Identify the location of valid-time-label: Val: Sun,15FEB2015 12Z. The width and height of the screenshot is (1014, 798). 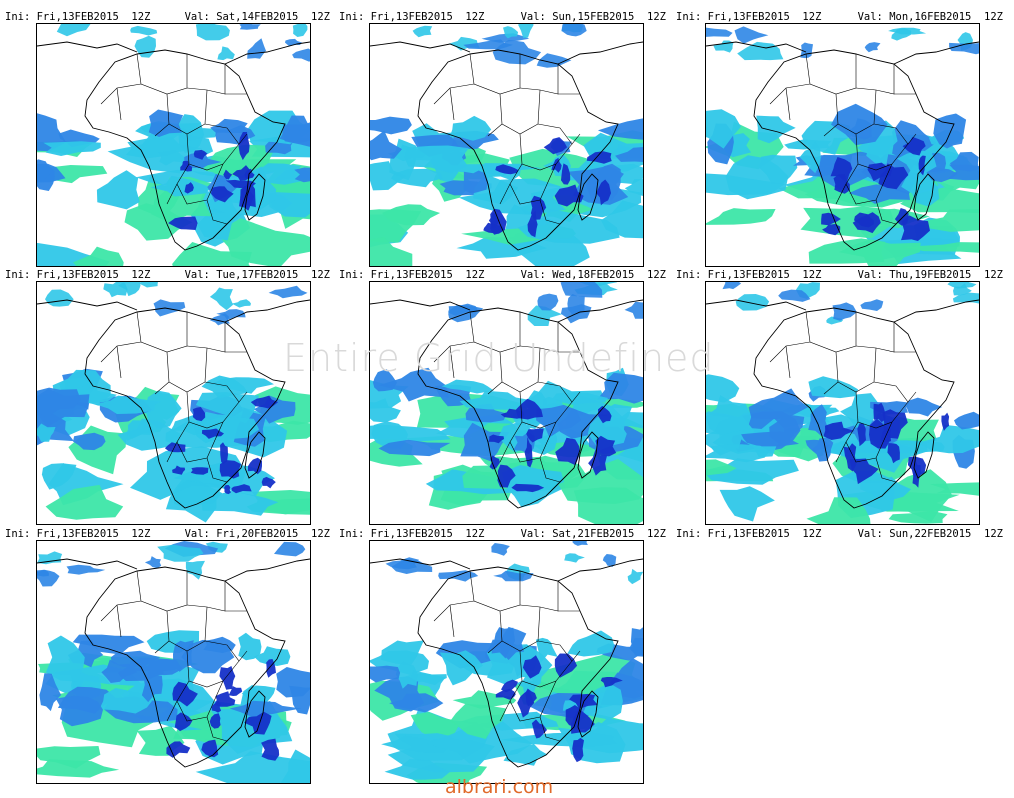
(593, 17).